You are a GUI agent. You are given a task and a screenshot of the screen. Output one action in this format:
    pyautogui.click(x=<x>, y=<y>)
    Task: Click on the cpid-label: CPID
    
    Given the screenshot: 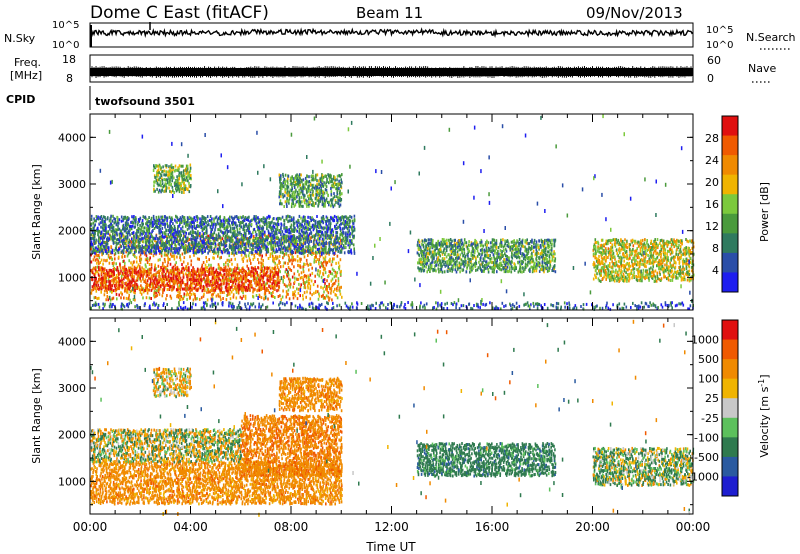 What is the action you would take?
    pyautogui.click(x=20, y=99)
    